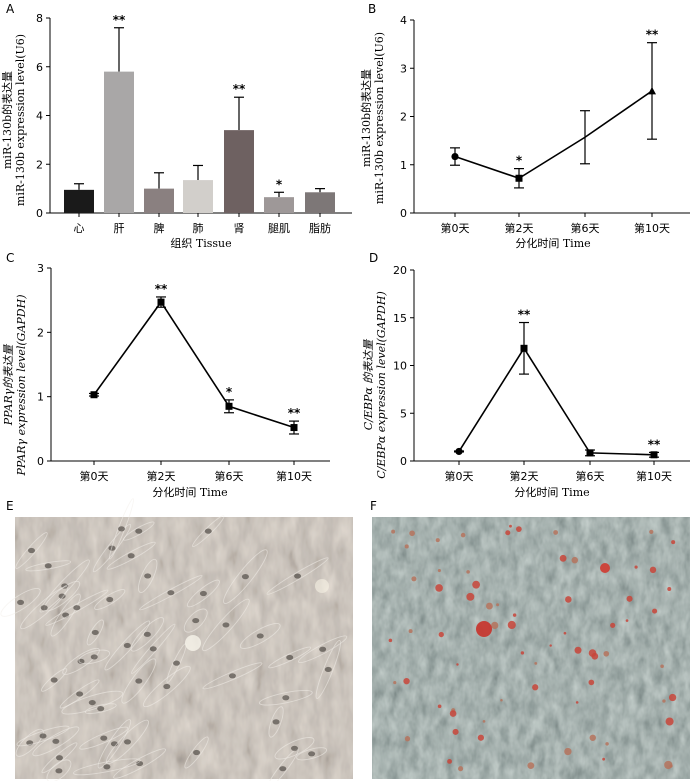 The width and height of the screenshot is (700, 781). Describe the element at coordinates (403, 413) in the screenshot. I see `y-tick-label-d-1: 5` at that location.